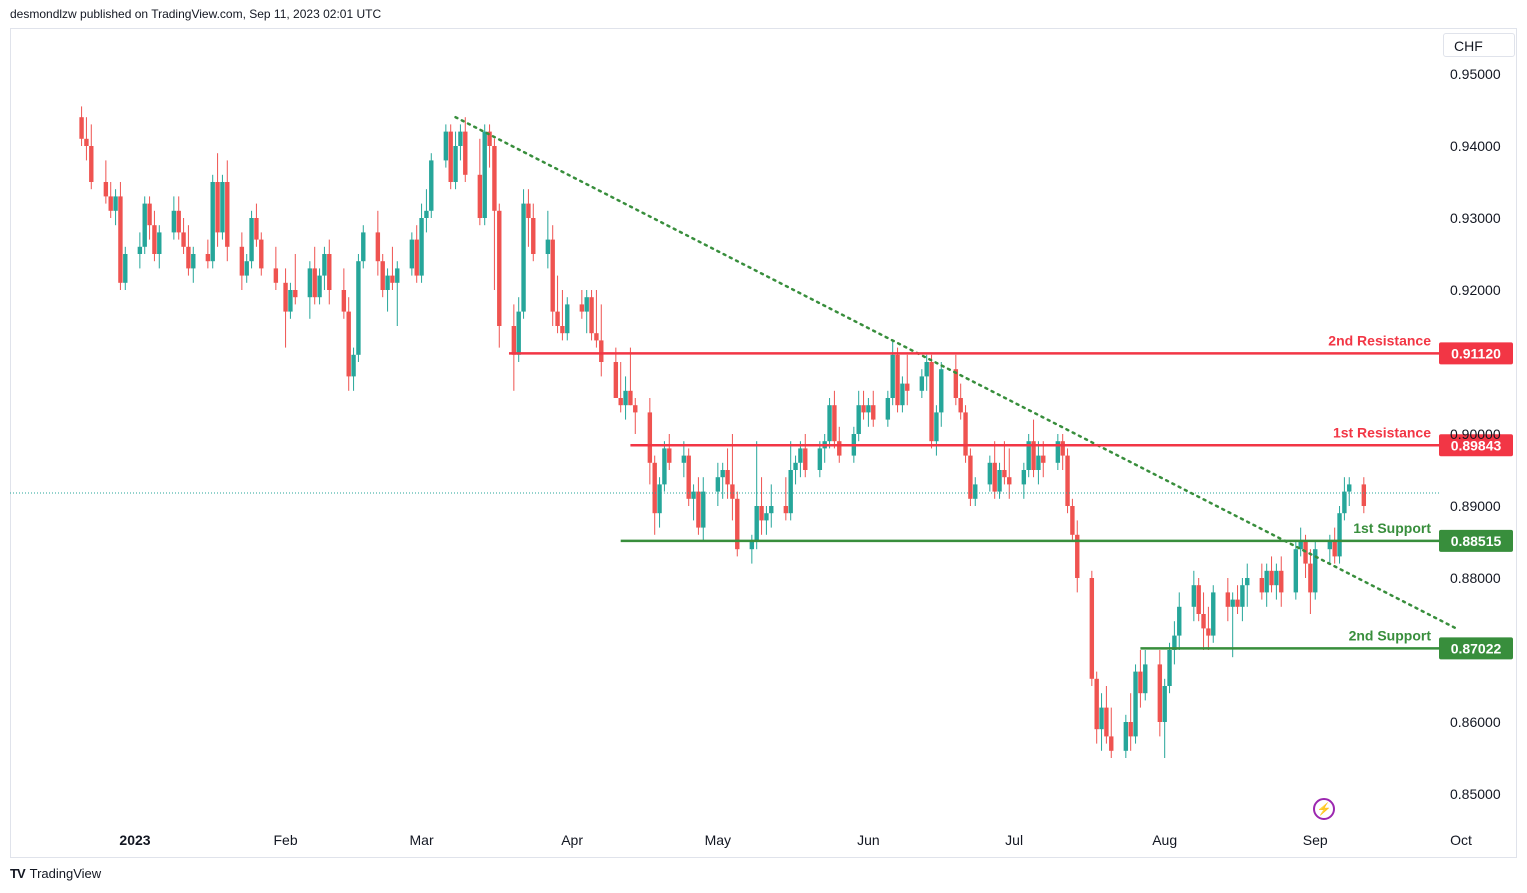  I want to click on y-tick-label: 0.88000, so click(1475, 578).